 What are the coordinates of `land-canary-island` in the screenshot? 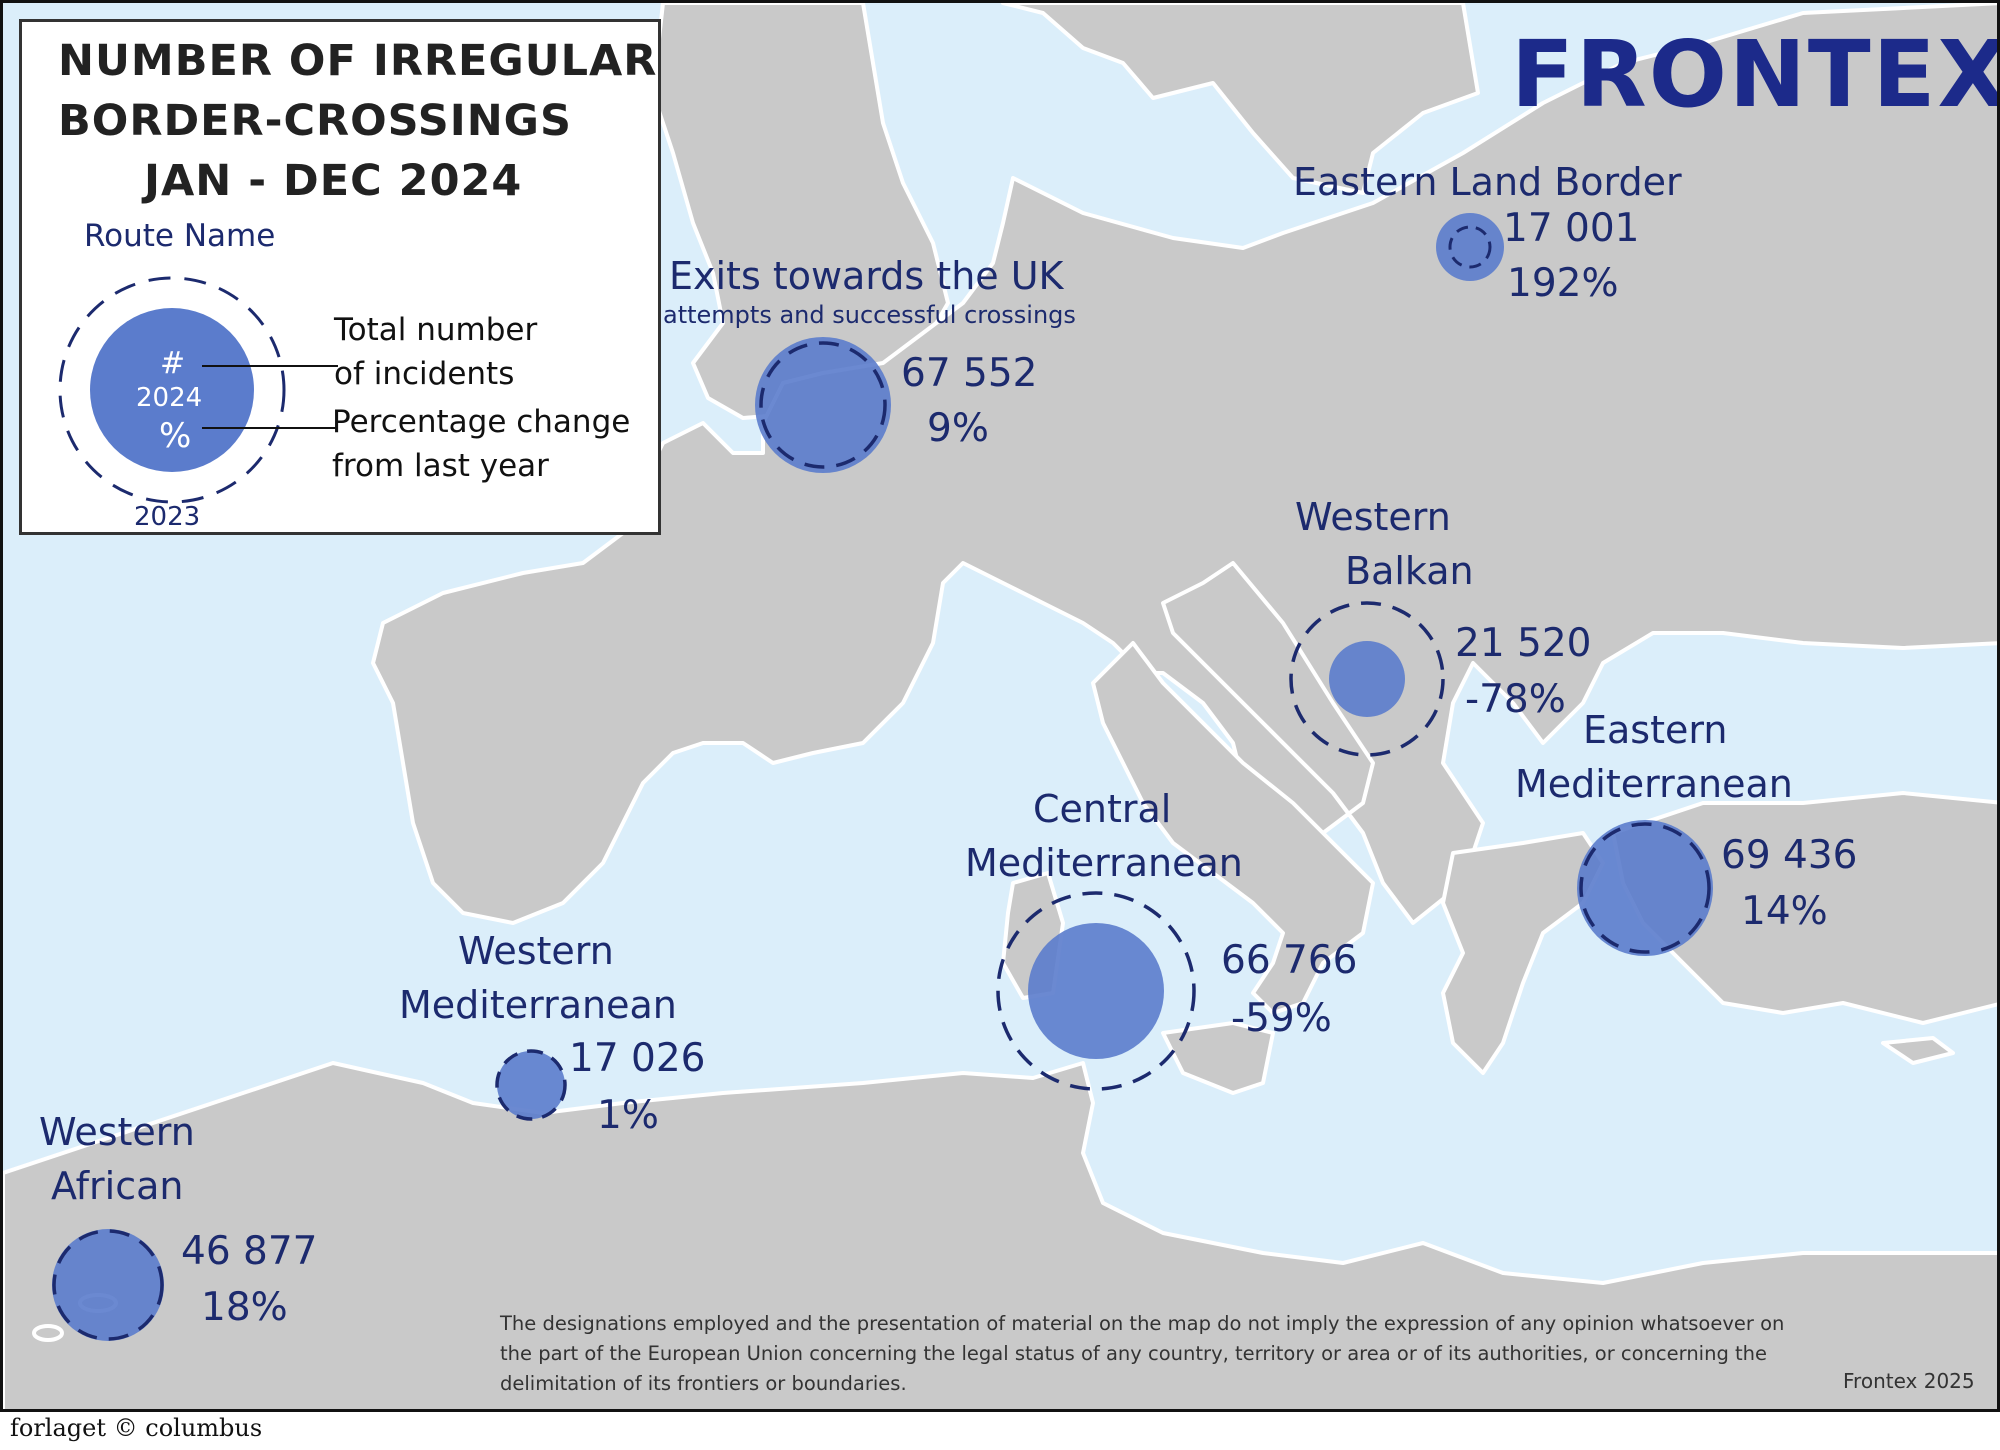 It's located at (48, 1333).